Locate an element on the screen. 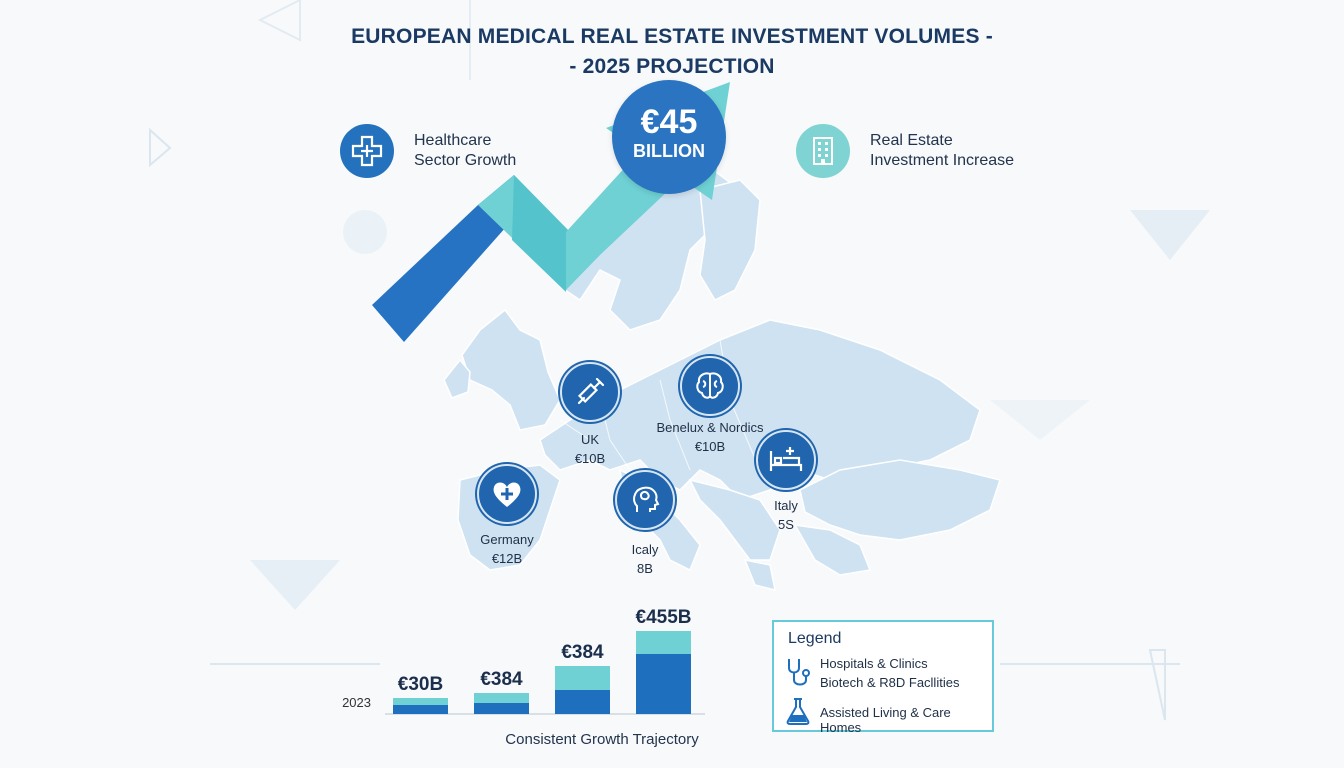  region-benelux-nordics: Benelux & Nordics €10B is located at coordinates (710, 406).